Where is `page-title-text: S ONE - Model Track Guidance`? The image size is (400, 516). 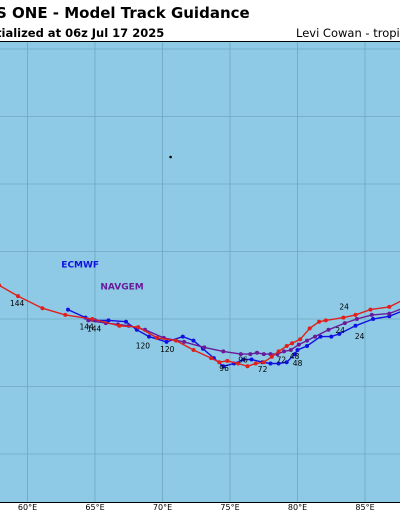 page-title-text: S ONE - Model Track Guidance is located at coordinates (125, 13).